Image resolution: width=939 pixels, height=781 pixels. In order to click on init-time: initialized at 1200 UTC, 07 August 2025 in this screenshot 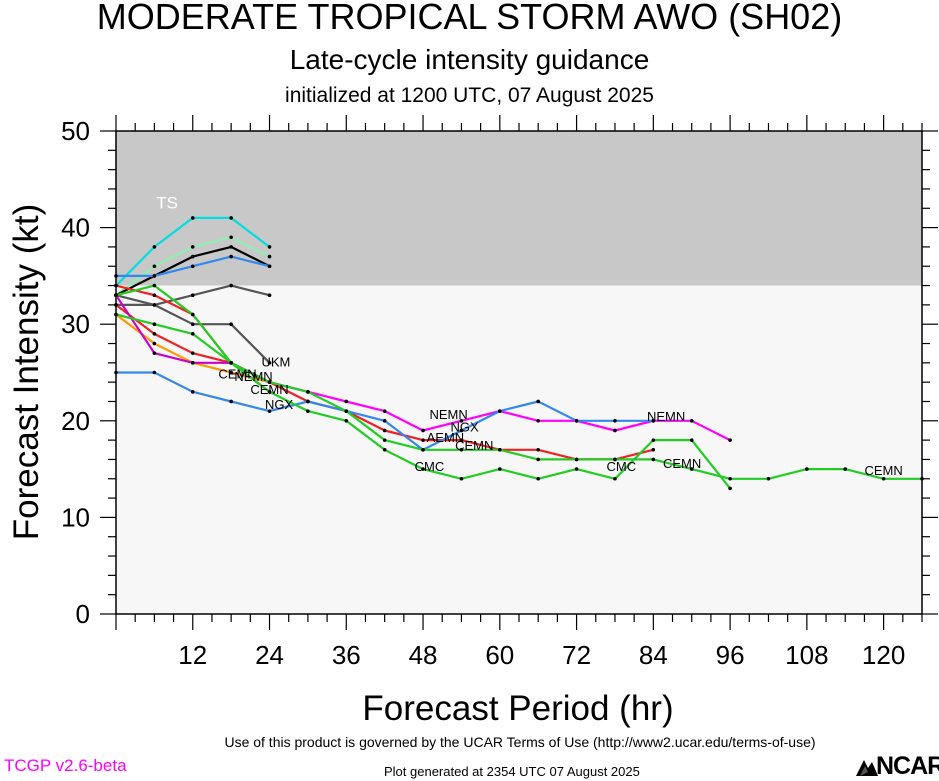, I will do `click(469, 95)`.